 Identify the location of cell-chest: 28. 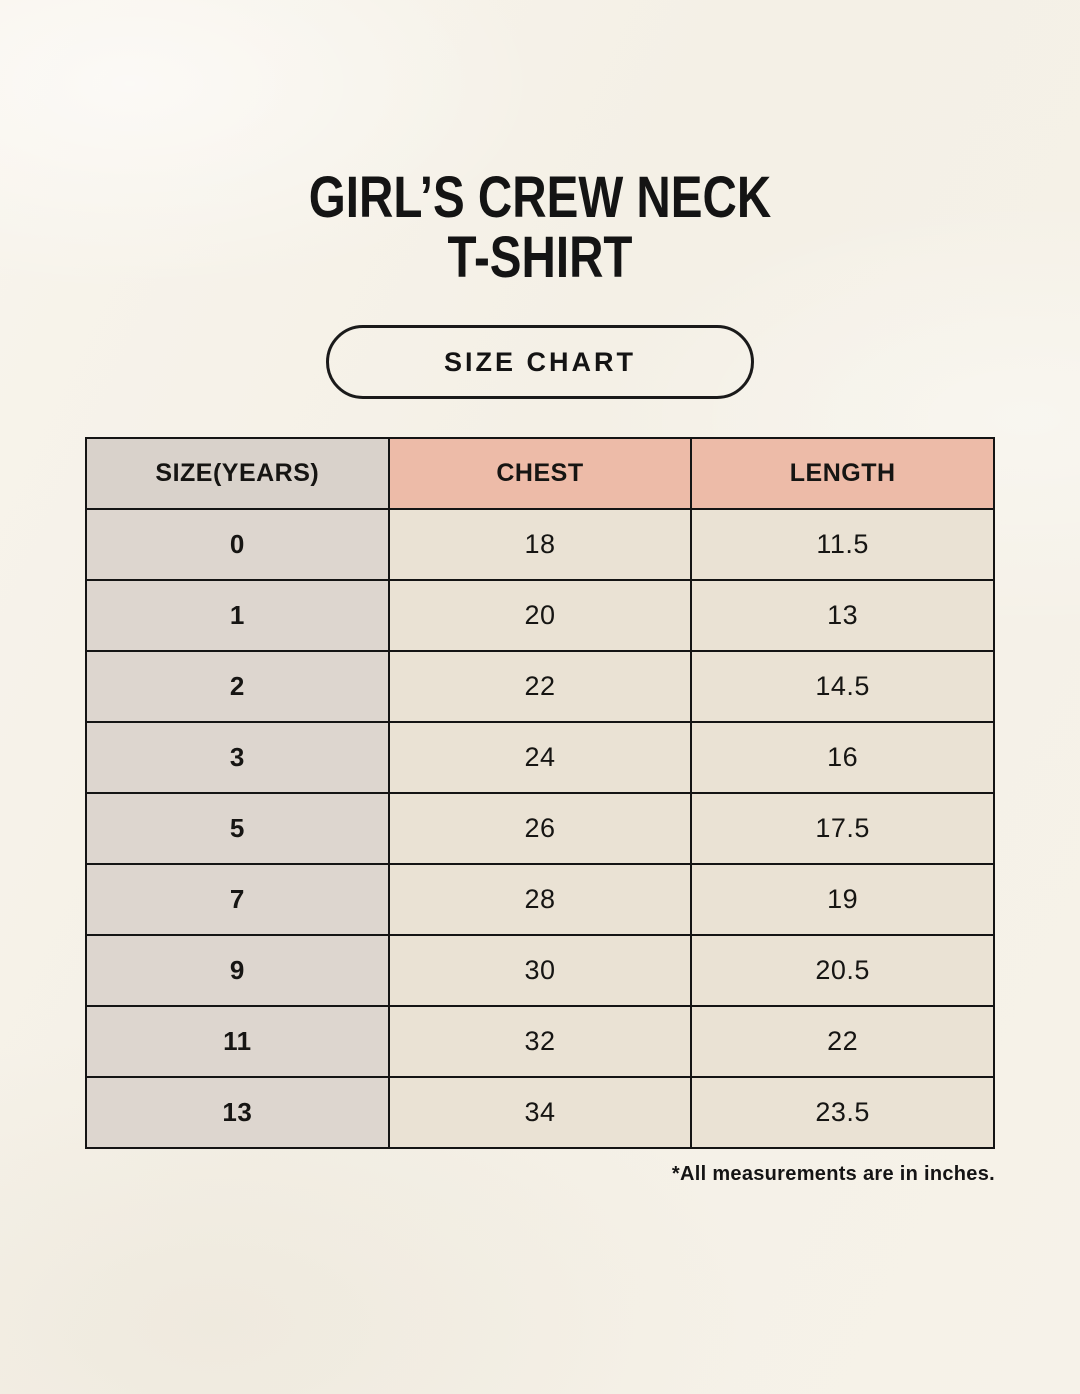
(540, 899).